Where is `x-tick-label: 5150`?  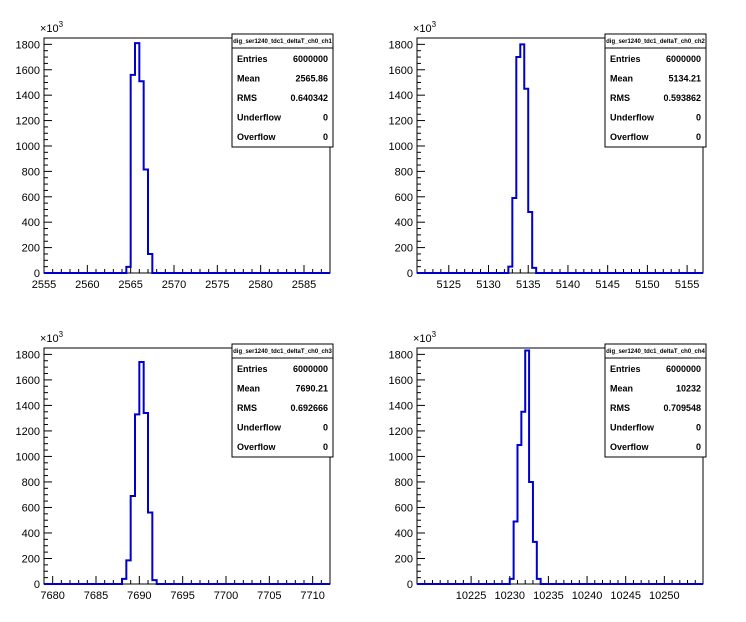
x-tick-label: 5150 is located at coordinates (647, 285).